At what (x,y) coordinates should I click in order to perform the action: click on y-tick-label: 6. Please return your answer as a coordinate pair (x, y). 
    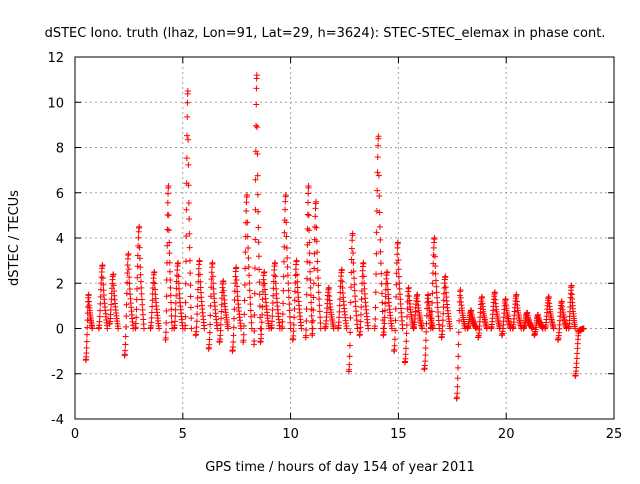
    Looking at the image, I should click on (60, 194).